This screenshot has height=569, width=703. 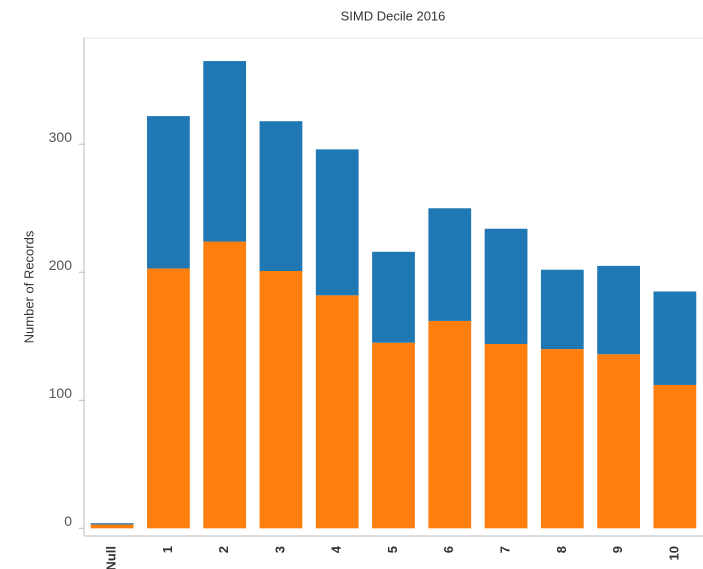 What do you see at coordinates (223, 549) in the screenshot?
I see `x-tick-label: 2` at bounding box center [223, 549].